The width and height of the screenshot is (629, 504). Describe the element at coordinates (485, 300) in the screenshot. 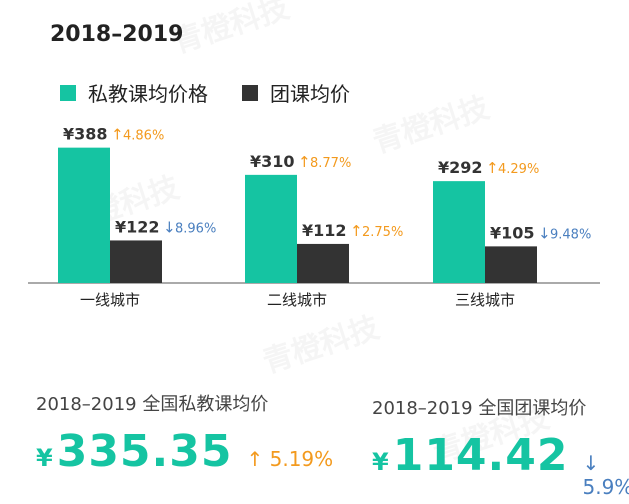

I see `category-label: 三线城市` at that location.